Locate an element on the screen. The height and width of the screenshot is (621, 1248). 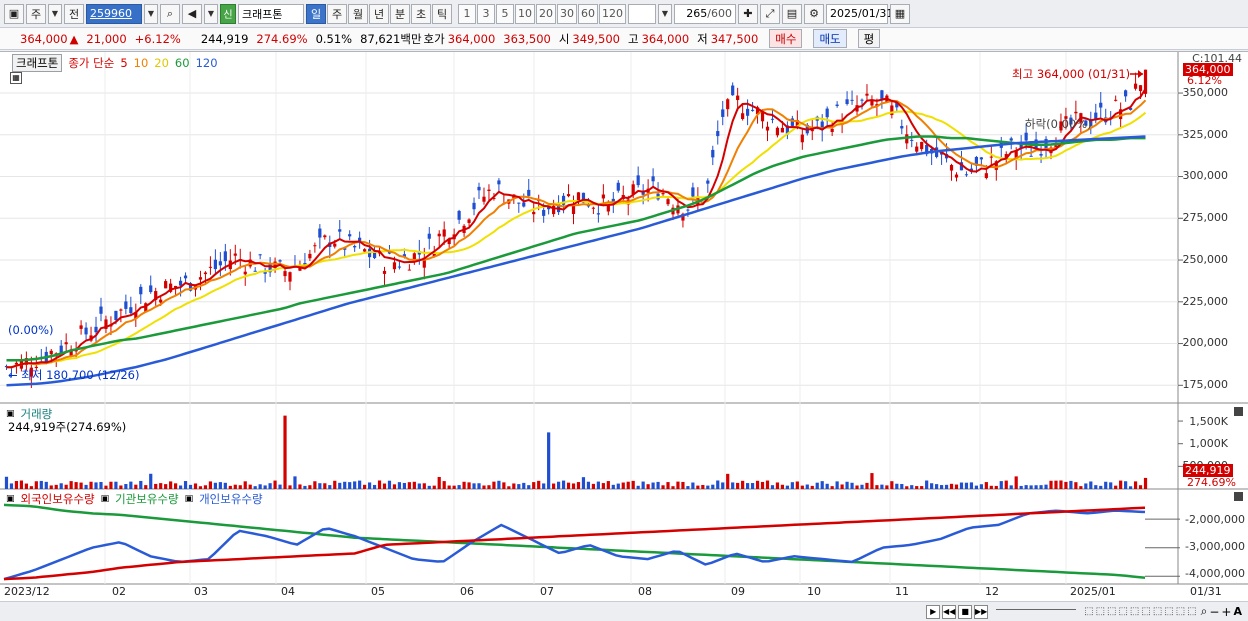
drawing-tools: ⬚⬚⬚⬚⬚⬚⬚⬚⬚⬚ is located at coordinates (1141, 611).